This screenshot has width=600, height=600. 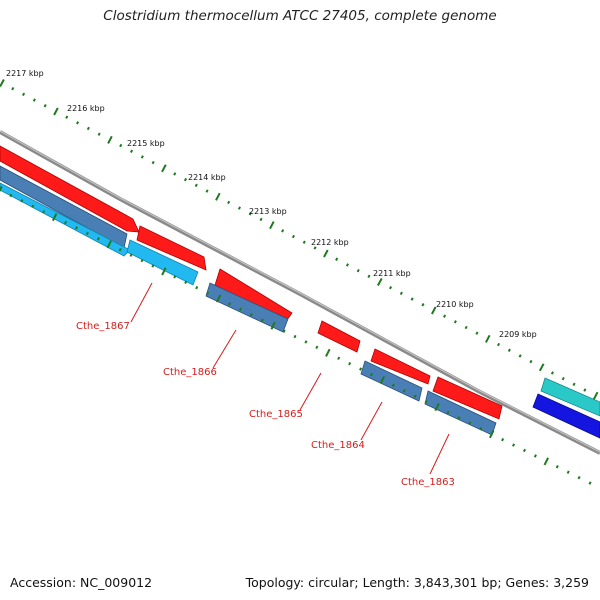 I want to click on tick-label: 2212 kbp, so click(x=330, y=242).